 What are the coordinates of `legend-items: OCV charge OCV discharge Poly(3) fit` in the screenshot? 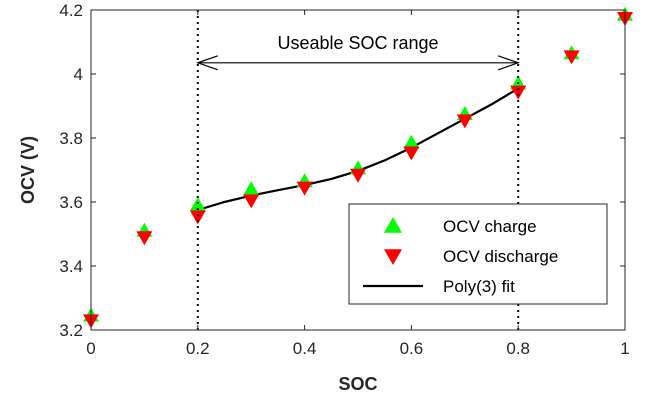 It's located at (460, 256).